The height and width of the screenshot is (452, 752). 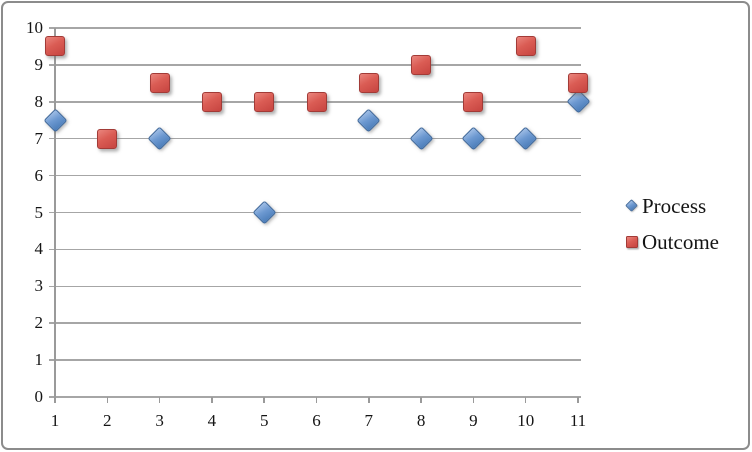 What do you see at coordinates (473, 420) in the screenshot?
I see `x-axis-tick-label: 9` at bounding box center [473, 420].